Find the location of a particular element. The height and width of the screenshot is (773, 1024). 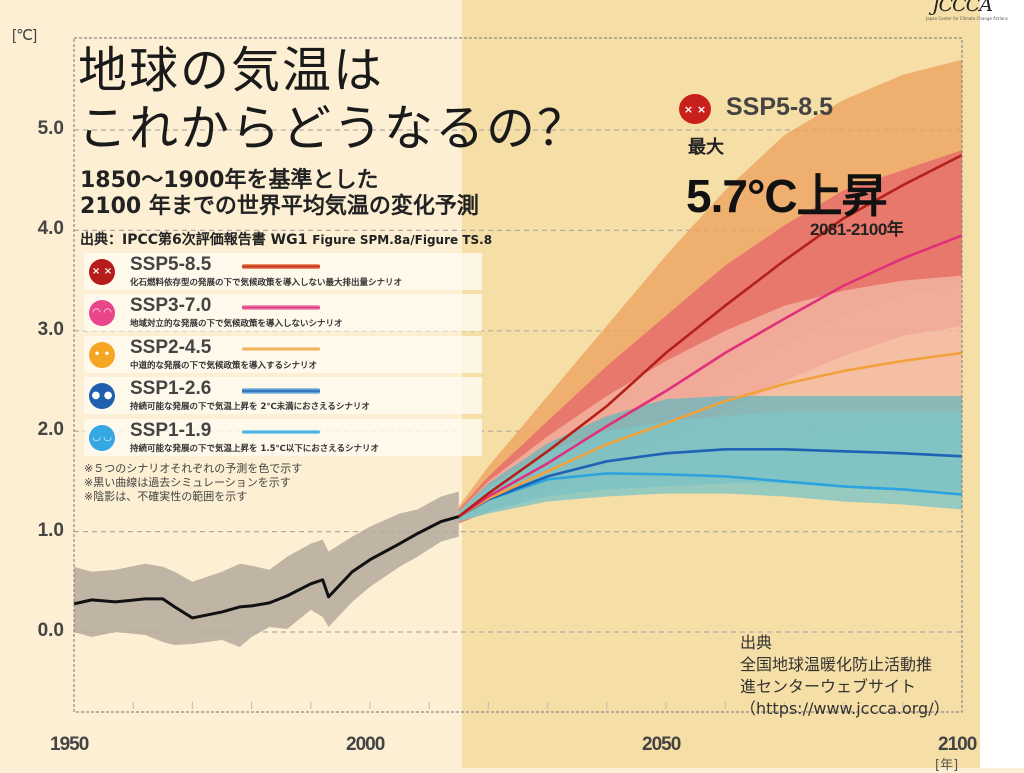

y-tick-label: 0.0 is located at coordinates (50, 630).